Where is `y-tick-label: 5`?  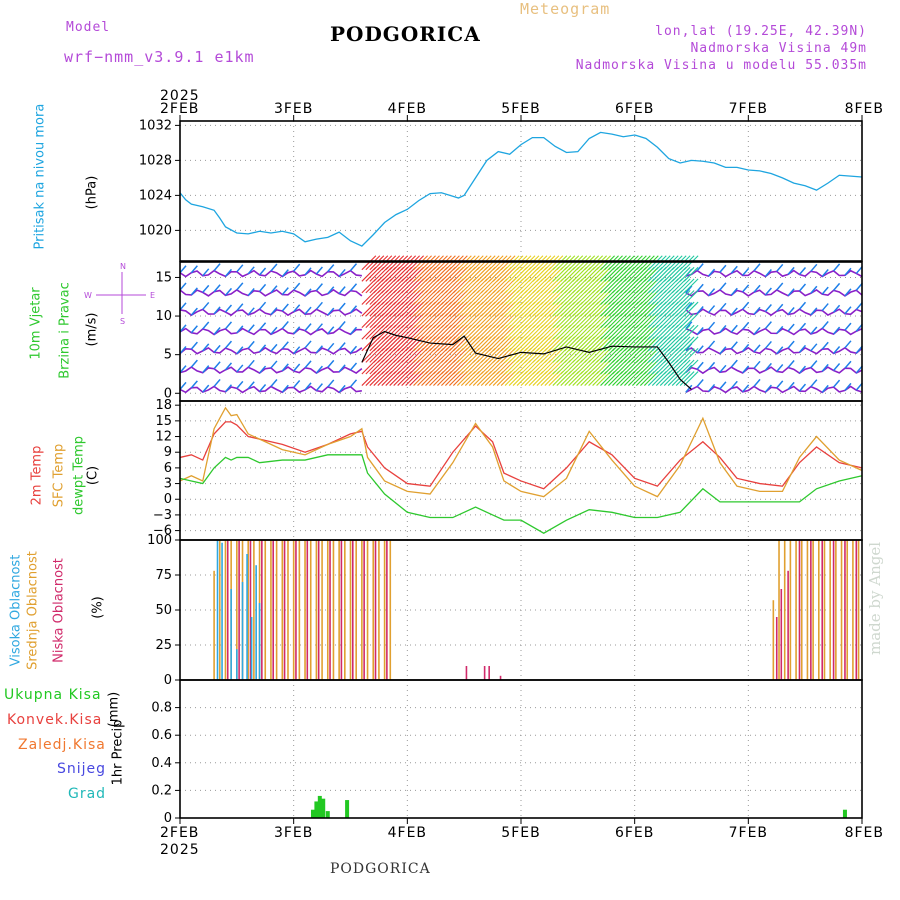
y-tick-label: 5 is located at coordinates (168, 355).